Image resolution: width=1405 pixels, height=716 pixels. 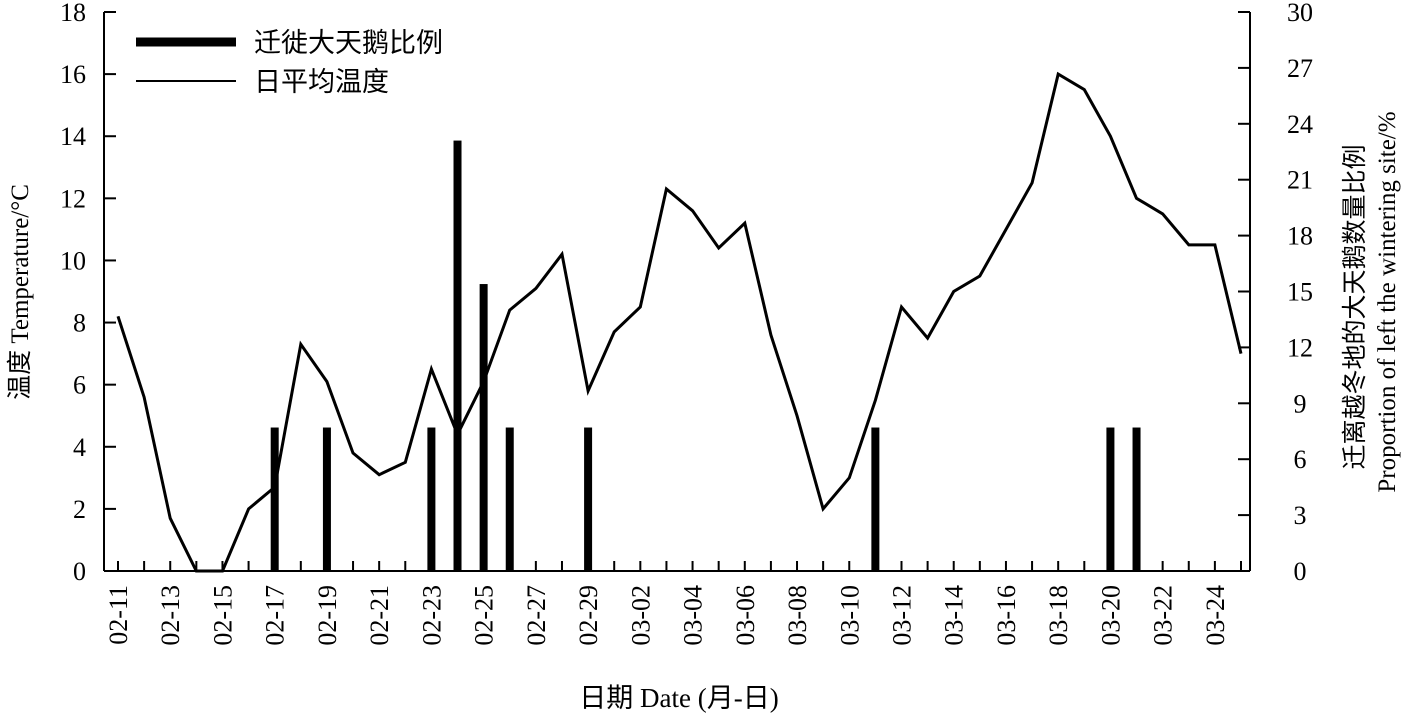 I want to click on x-tick-label: 03-12, so click(x=901, y=615).